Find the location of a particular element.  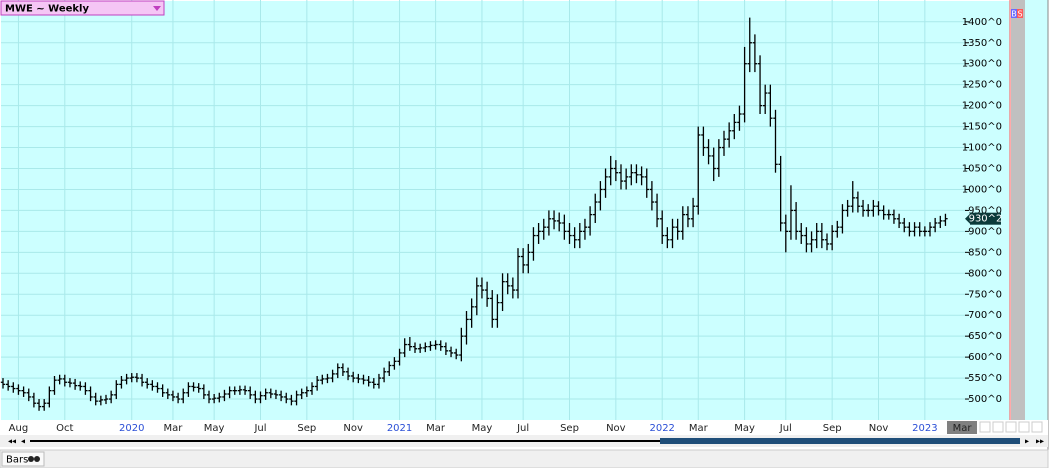

y-tick-label: 800^0 is located at coordinates (985, 273).